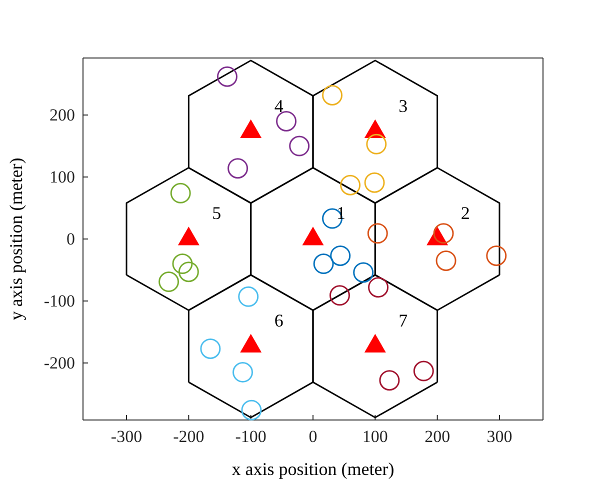  I want to click on x-tick-label: -300, so click(126, 436).